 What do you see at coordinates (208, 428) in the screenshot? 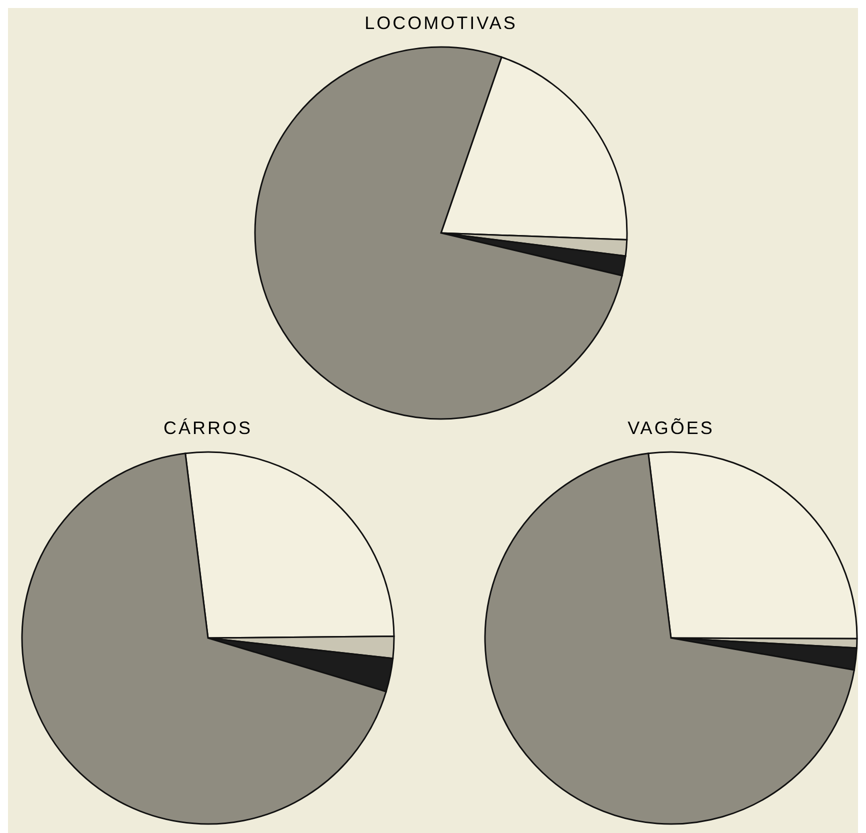
I see `chart-title: CÁRROS` at bounding box center [208, 428].